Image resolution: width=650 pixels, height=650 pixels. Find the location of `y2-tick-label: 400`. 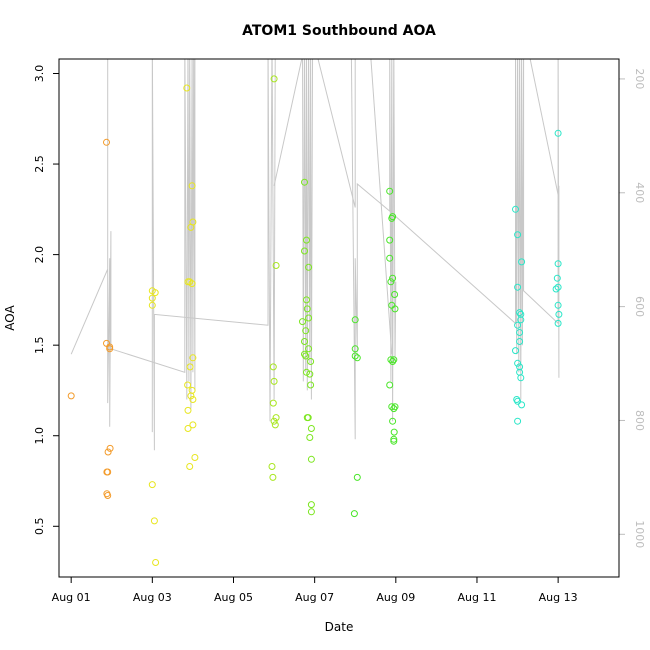

y2-tick-label: 400 is located at coordinates (639, 192).